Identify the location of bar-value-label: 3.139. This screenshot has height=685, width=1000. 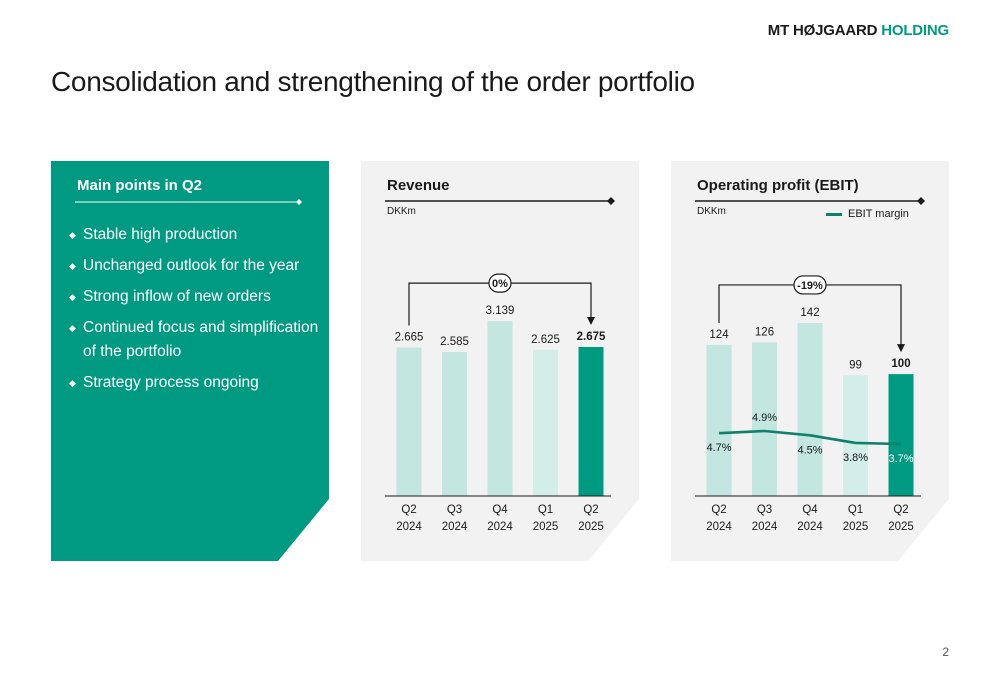
(500, 311).